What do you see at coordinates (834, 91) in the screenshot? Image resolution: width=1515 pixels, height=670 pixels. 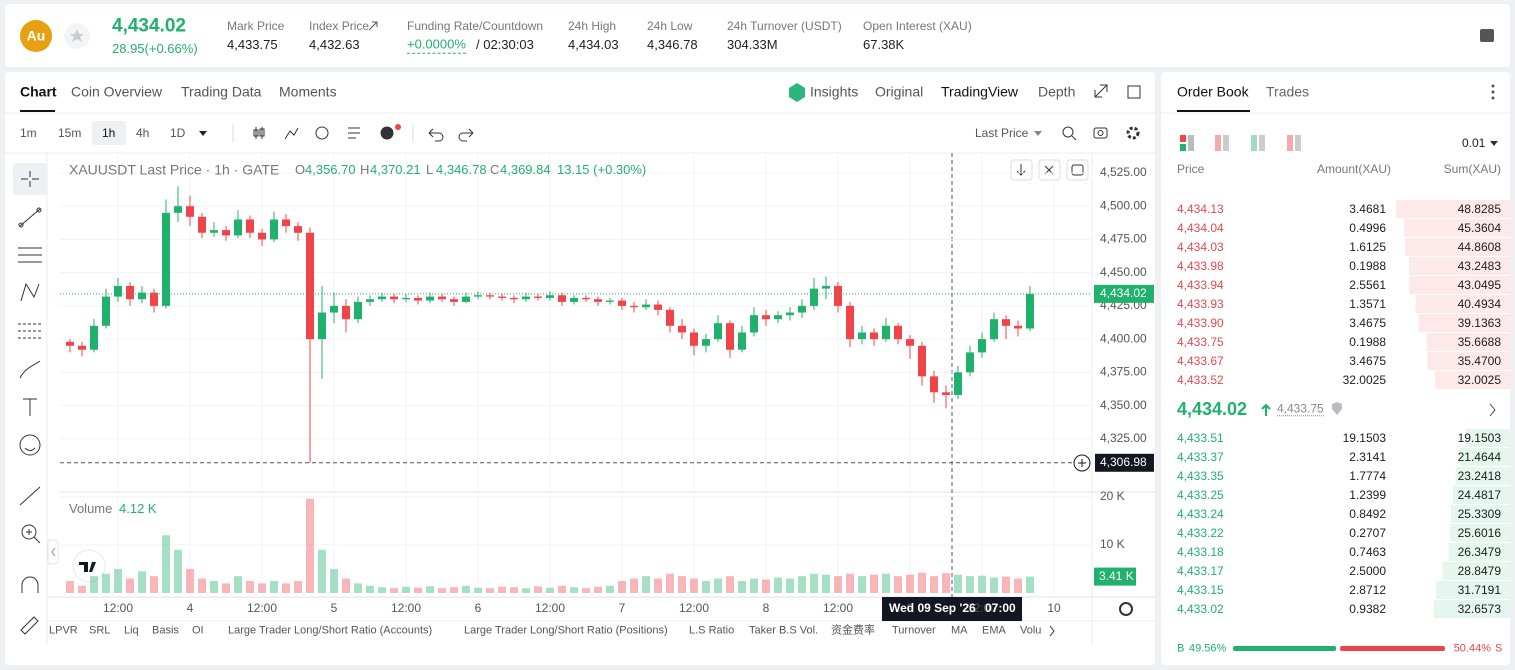 I see `view-tab: Insights` at bounding box center [834, 91].